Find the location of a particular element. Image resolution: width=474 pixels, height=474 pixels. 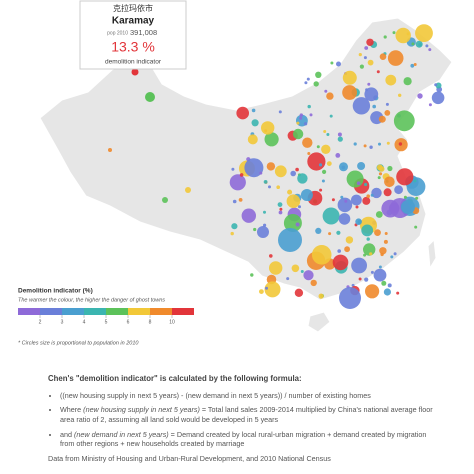

legend-tick-label: 6 is located at coordinates (128, 322).